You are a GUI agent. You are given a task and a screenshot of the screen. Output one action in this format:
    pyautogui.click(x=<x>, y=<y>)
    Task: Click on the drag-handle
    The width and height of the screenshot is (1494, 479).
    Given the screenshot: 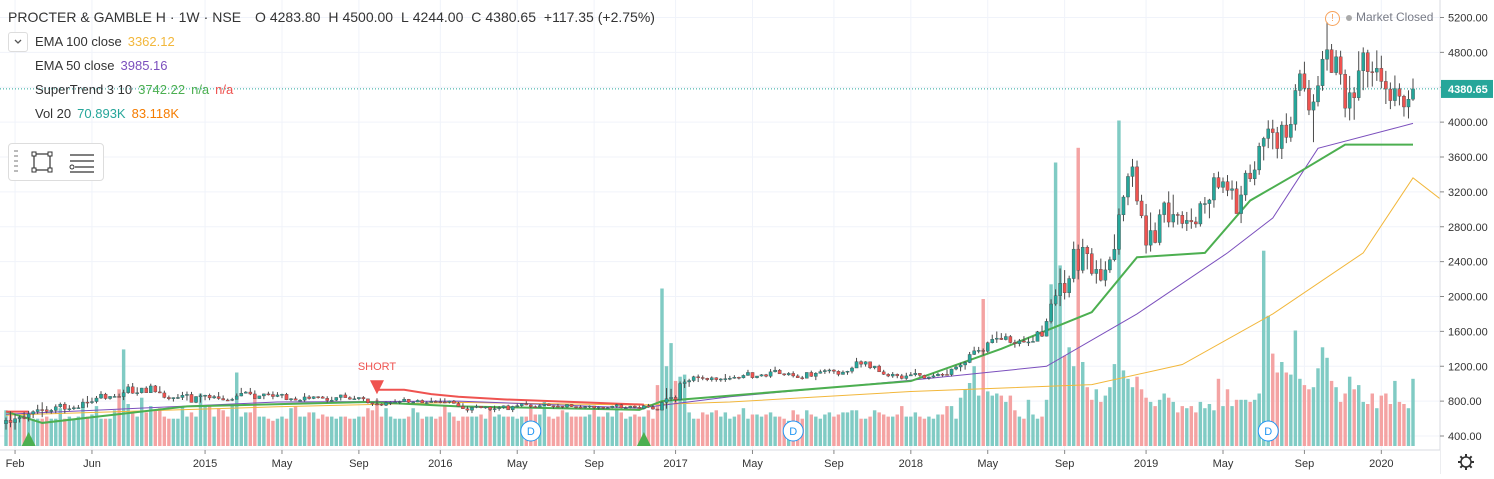 What is the action you would take?
    pyautogui.click(x=16, y=162)
    